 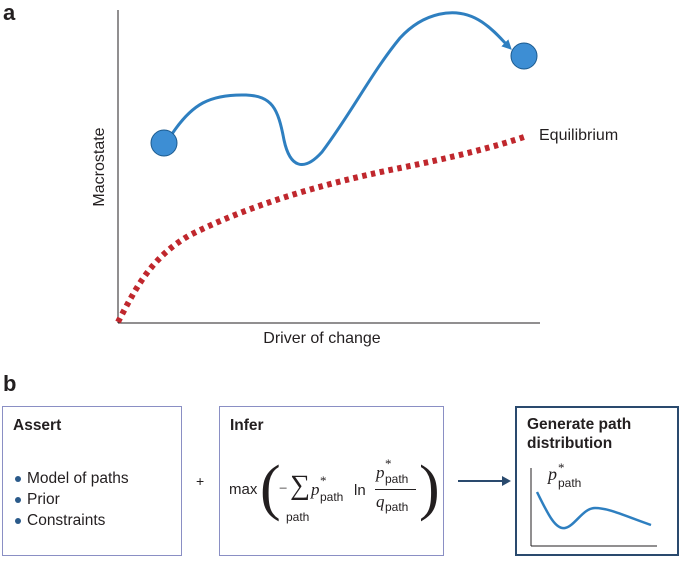 I want to click on flow-arrow-head, so click(x=506, y=481).